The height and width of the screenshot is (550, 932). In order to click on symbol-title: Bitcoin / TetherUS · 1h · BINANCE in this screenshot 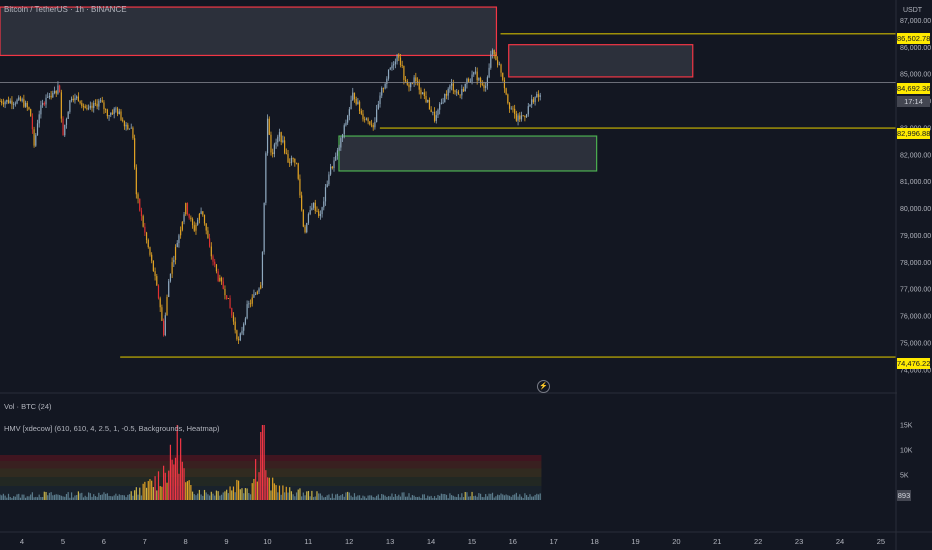, I will do `click(65, 9)`.